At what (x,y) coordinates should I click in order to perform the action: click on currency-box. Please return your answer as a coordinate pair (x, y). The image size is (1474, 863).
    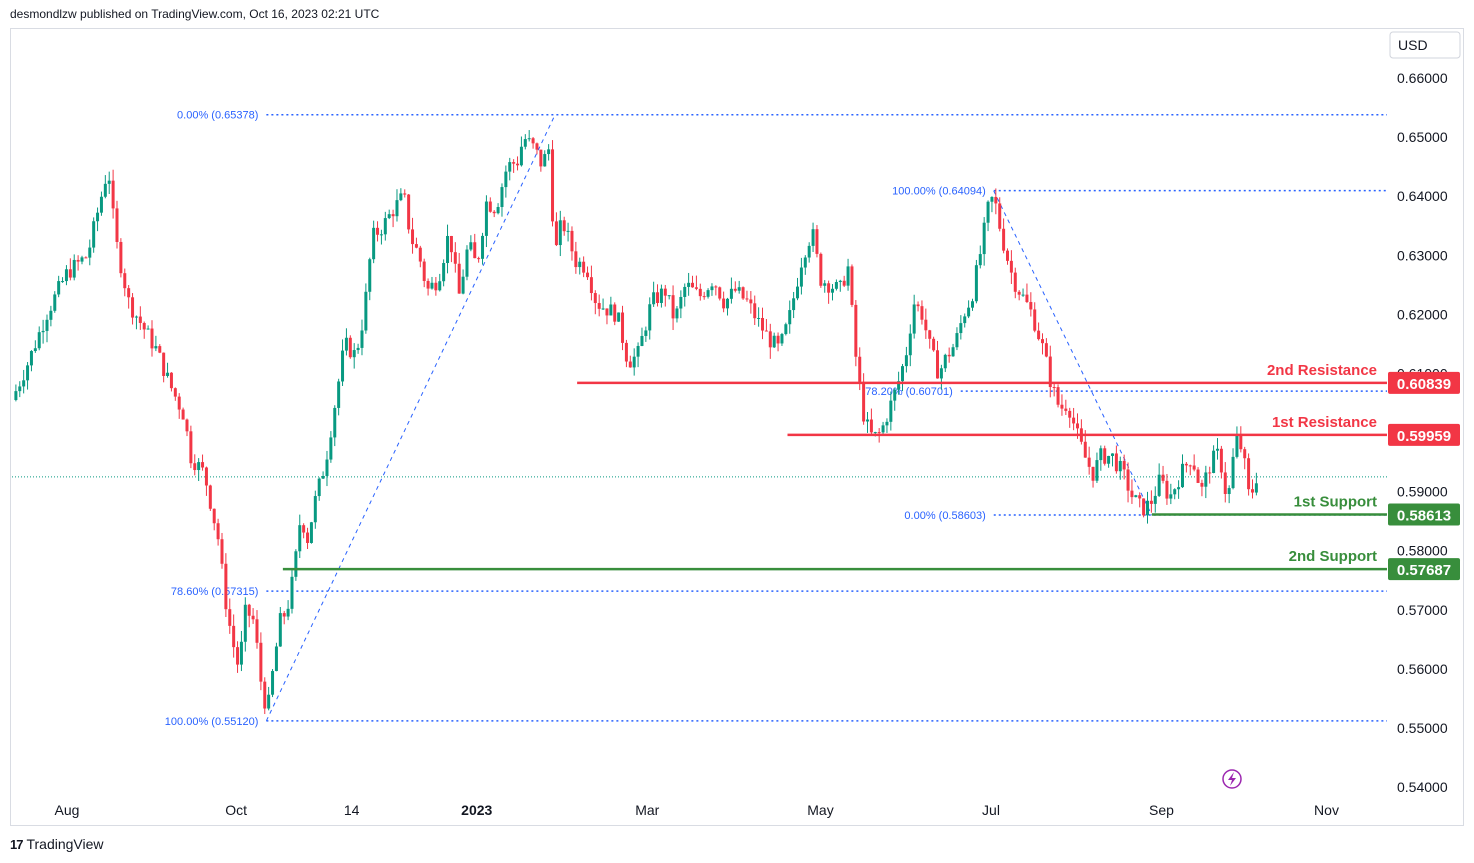
    Looking at the image, I should click on (1425, 45).